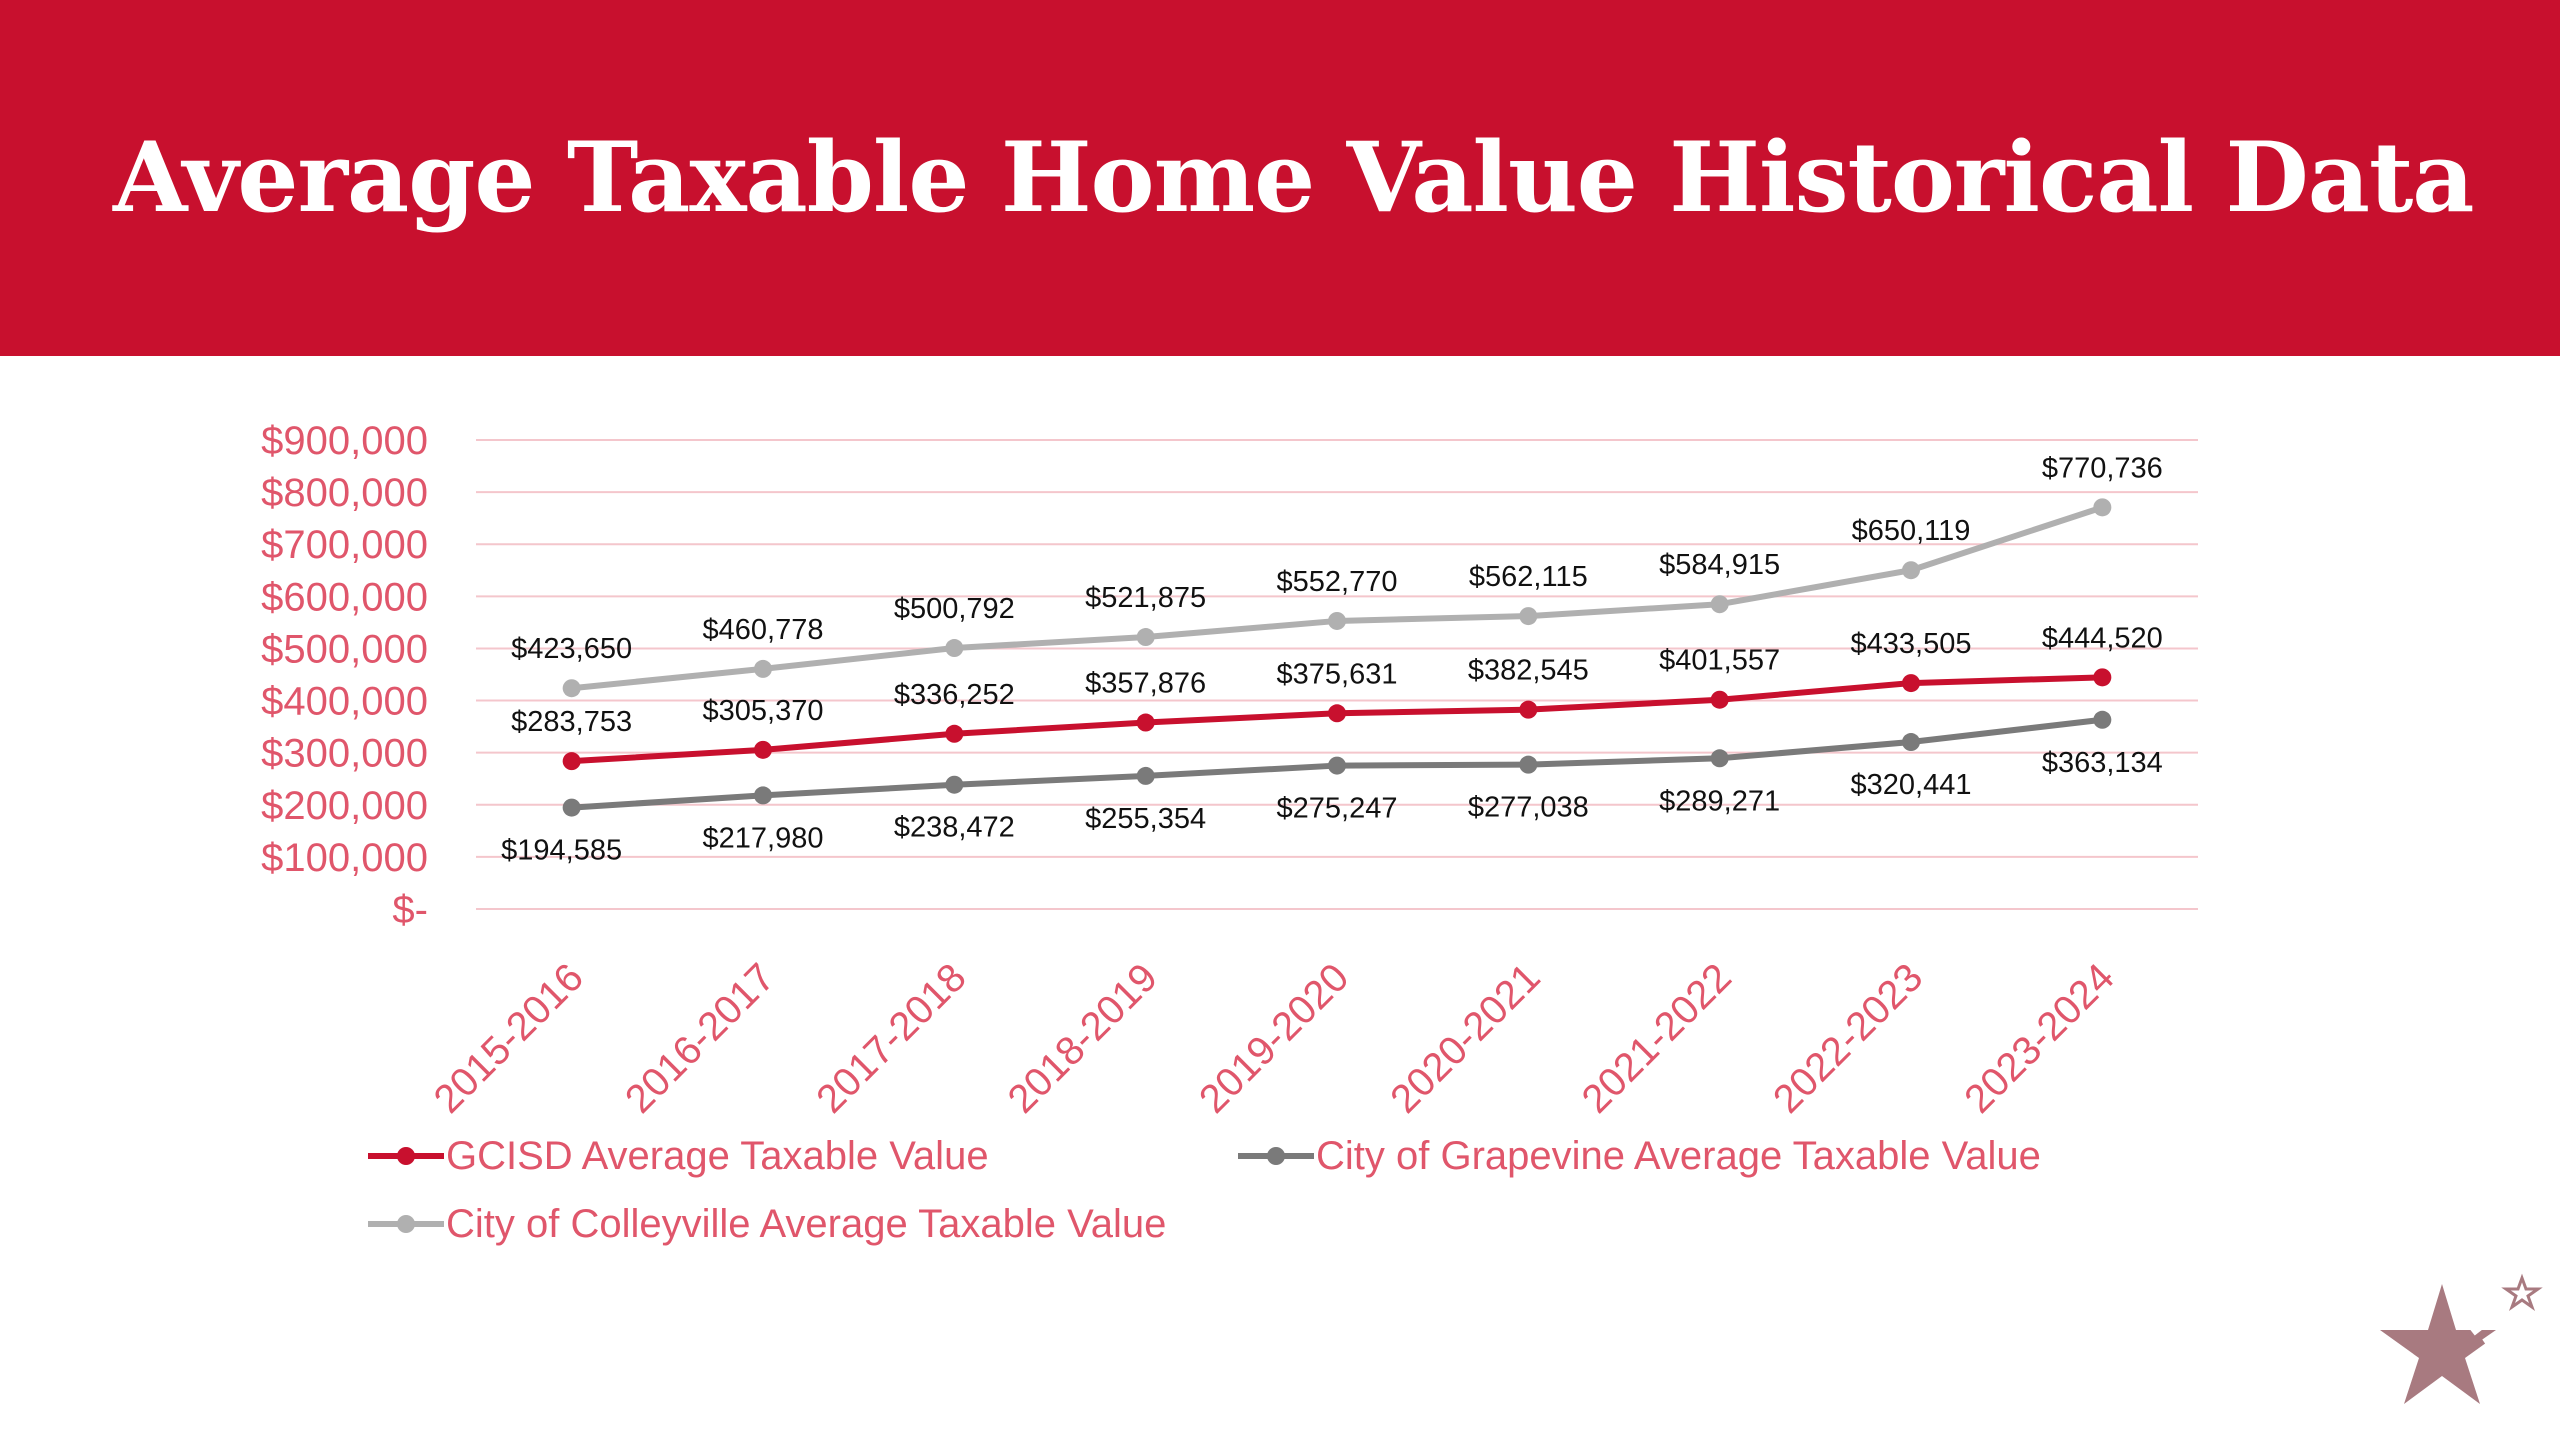 This screenshot has width=2560, height=1440. Describe the element at coordinates (509, 1038) in the screenshot. I see `x-tick-label: 2015-2016` at that location.